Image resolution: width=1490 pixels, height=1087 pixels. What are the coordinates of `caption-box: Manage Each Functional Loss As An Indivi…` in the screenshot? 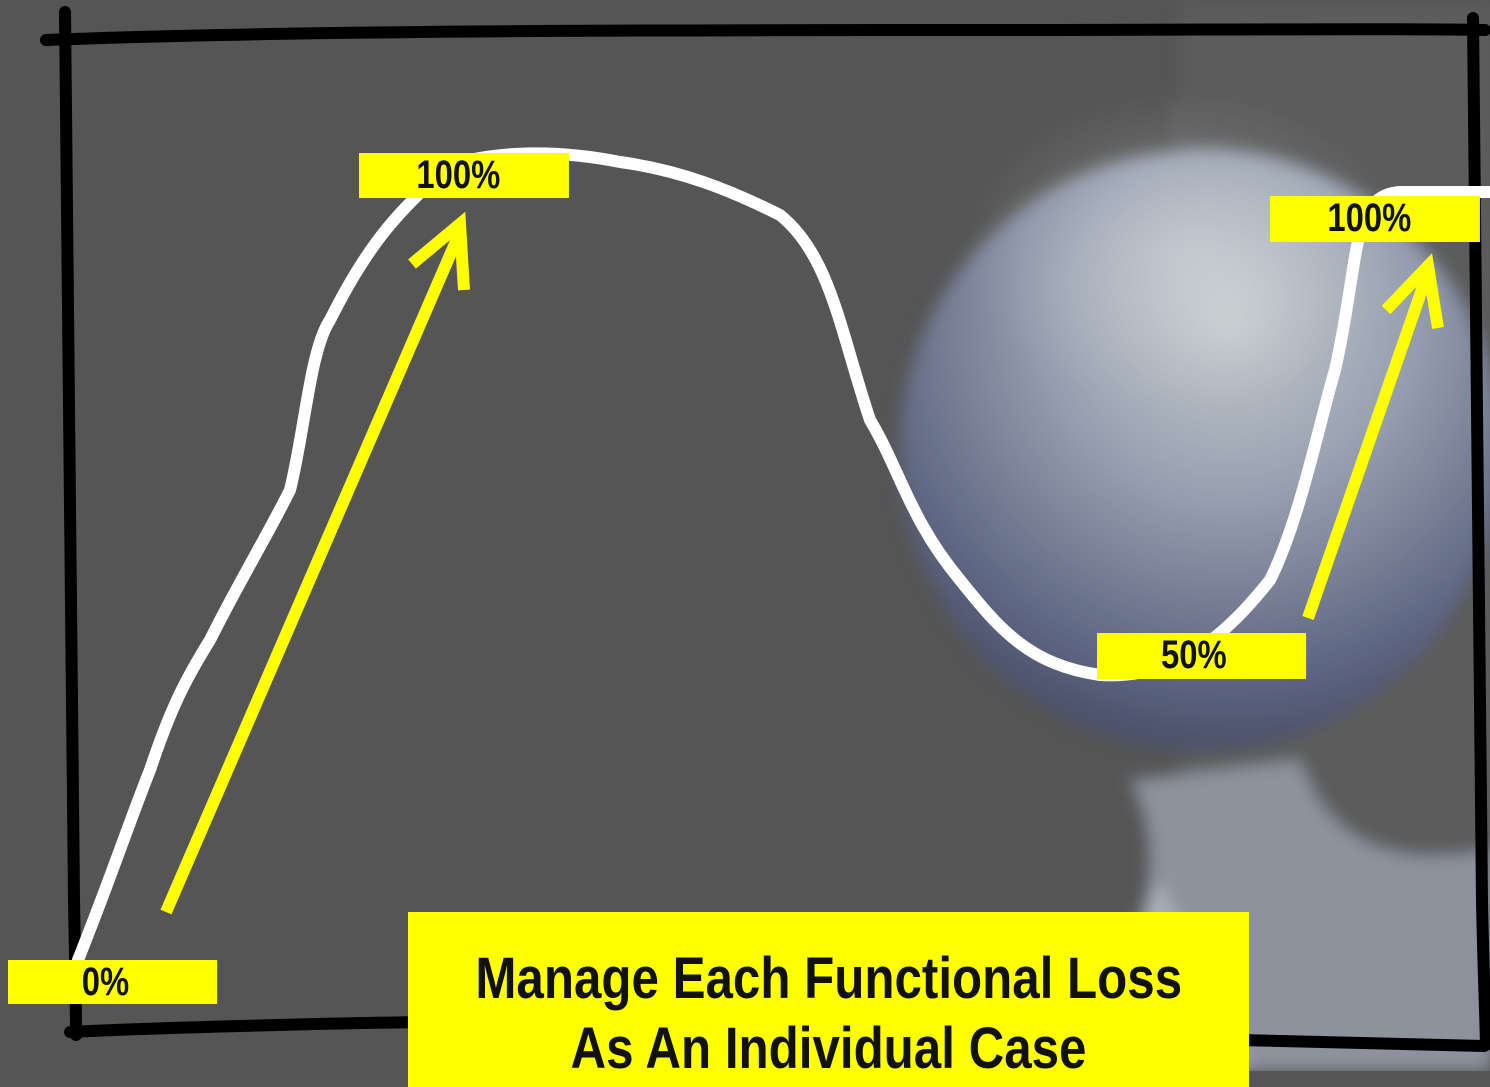 It's located at (828, 999).